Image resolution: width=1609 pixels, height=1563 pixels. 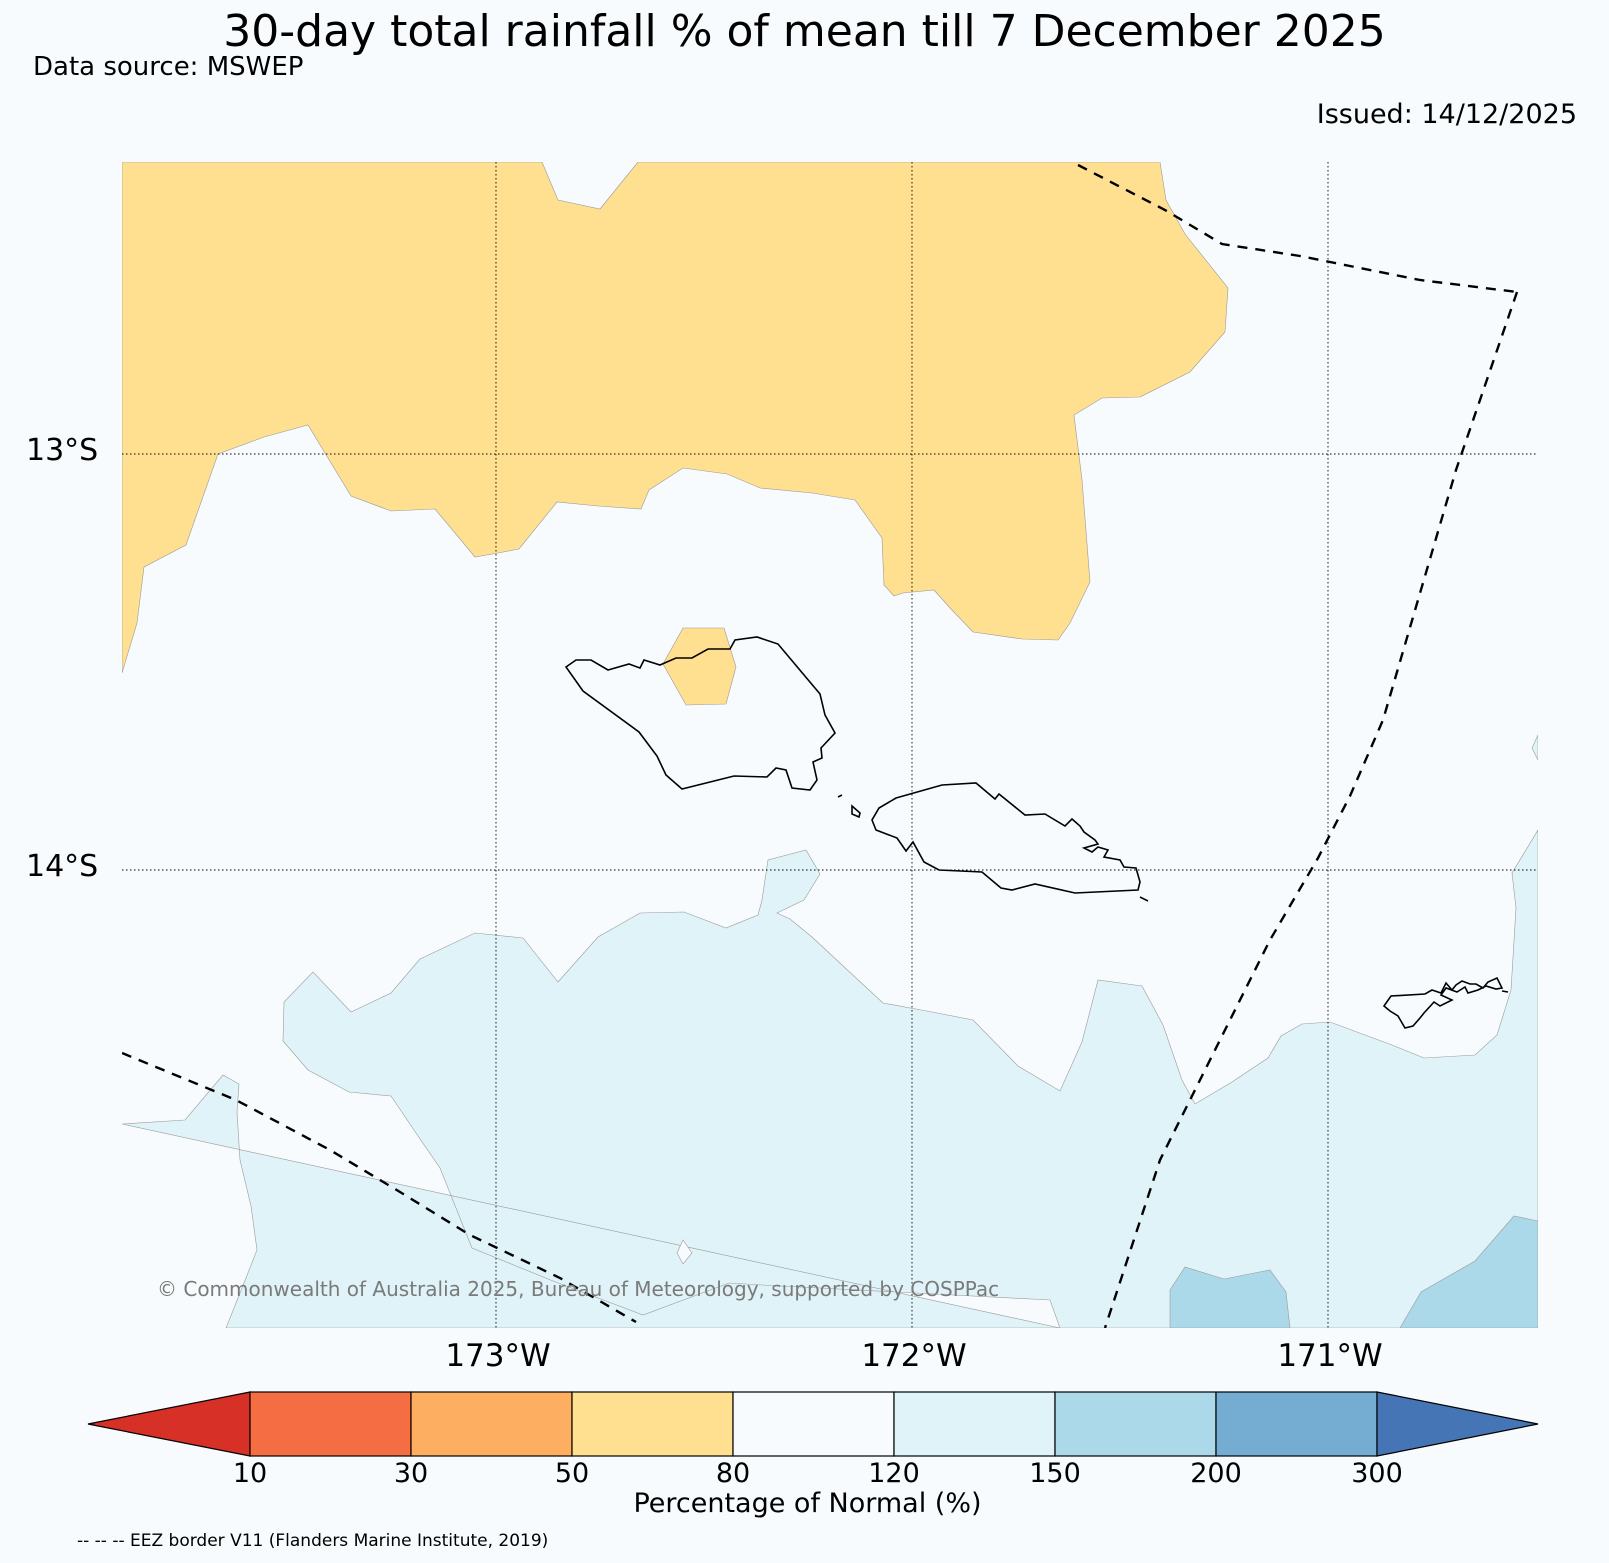 I want to click on colorbar-tick: 10, so click(x=250, y=1473).